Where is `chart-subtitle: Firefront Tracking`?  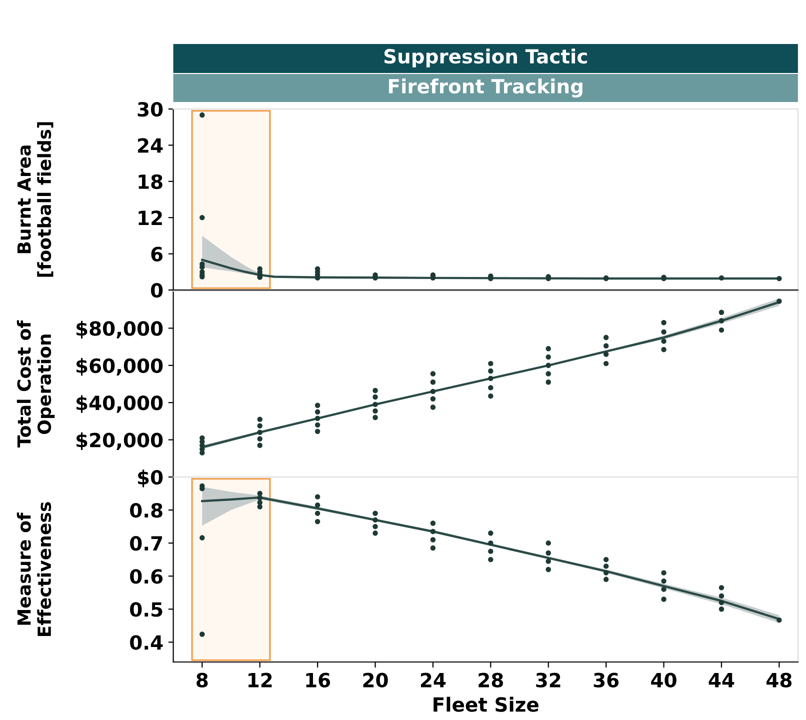 chart-subtitle: Firefront Tracking is located at coordinates (485, 88).